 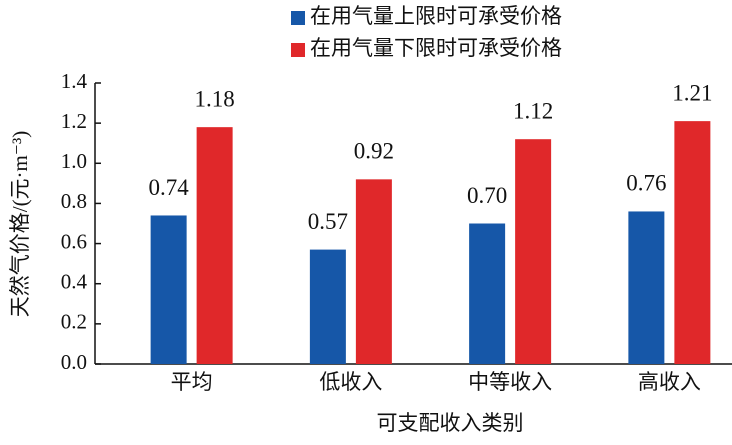 I want to click on legend-label: 在用气量下限时可承受价格, so click(x=436, y=48).